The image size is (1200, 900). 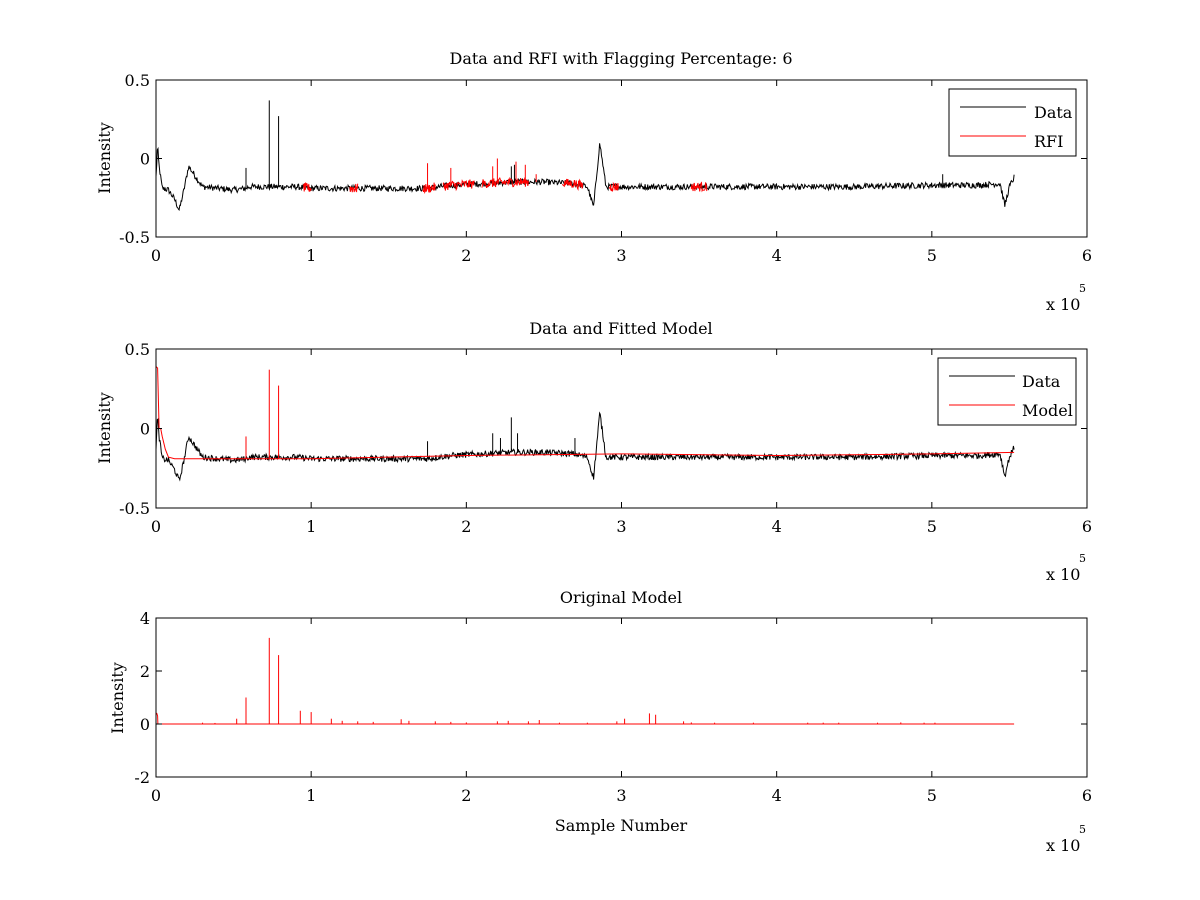 What do you see at coordinates (1048, 141) in the screenshot?
I see `legend-label-rfi: RFI` at bounding box center [1048, 141].